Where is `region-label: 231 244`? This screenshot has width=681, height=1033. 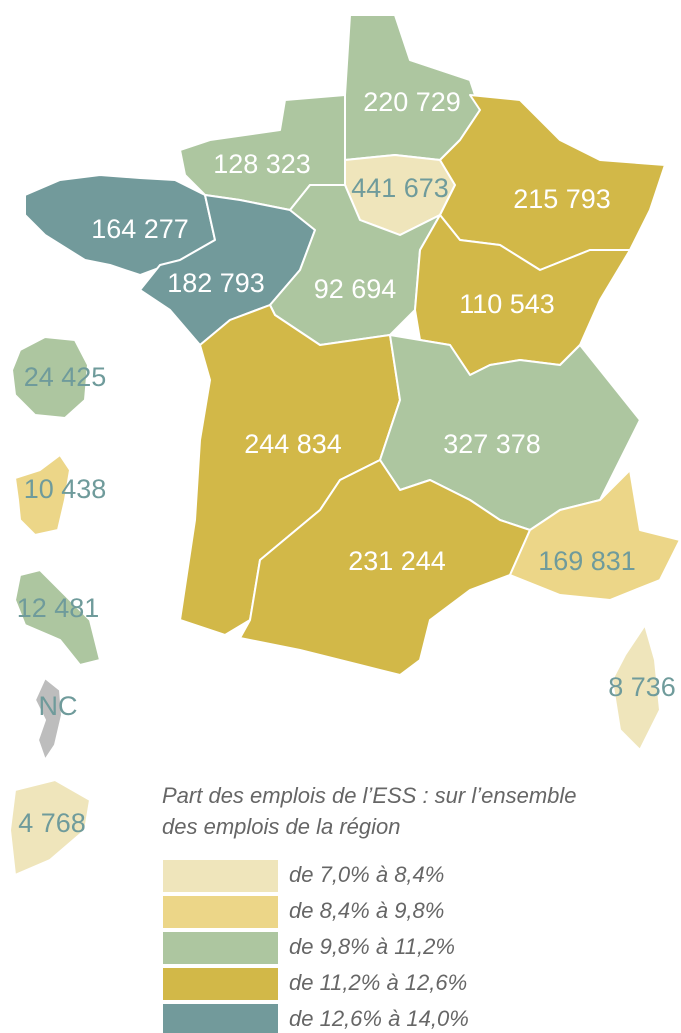
region-label: 231 244 is located at coordinates (397, 561).